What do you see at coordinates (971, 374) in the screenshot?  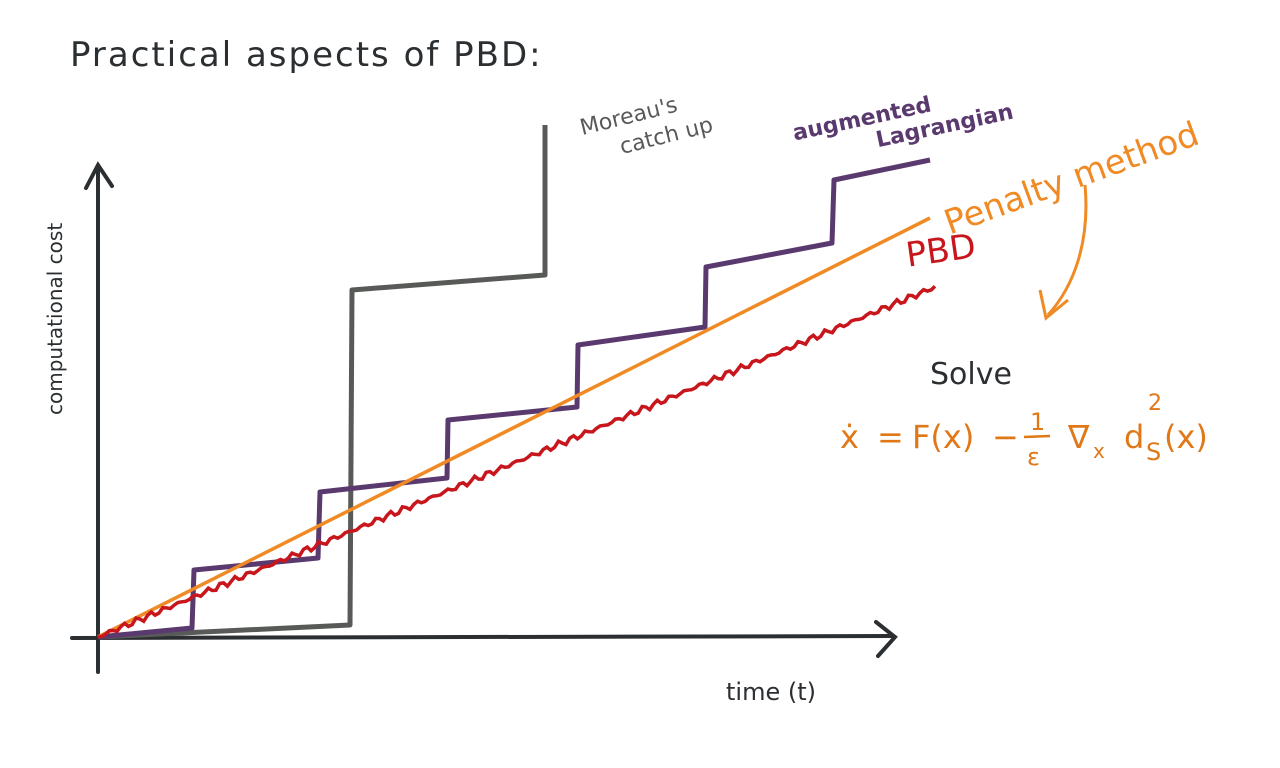 I see `note-heading: Solve` at bounding box center [971, 374].